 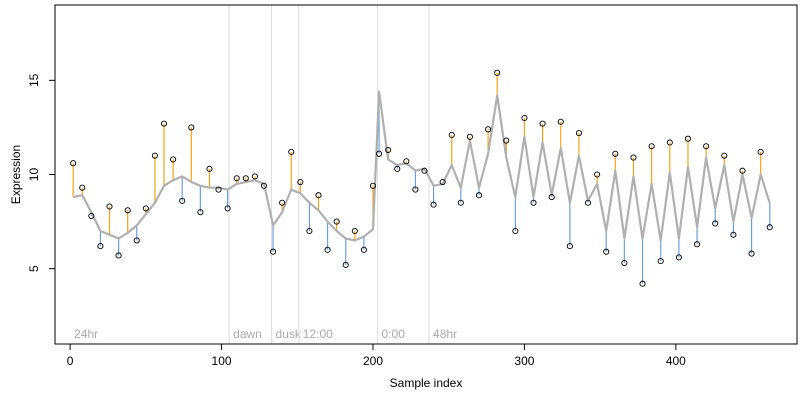 I want to click on x-tick-label: 400, so click(x=676, y=361).